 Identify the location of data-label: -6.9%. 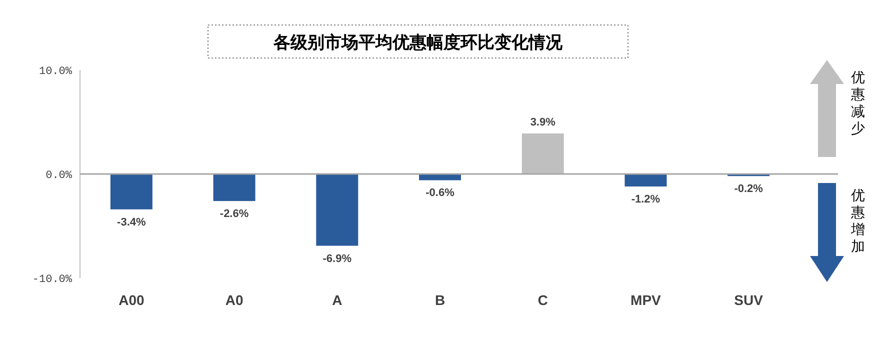
(337, 258).